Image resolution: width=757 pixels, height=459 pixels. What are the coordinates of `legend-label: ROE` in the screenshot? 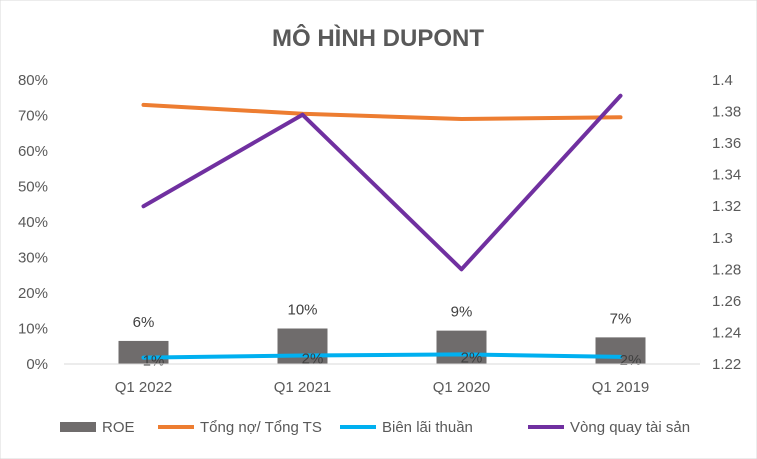 It's located at (118, 427).